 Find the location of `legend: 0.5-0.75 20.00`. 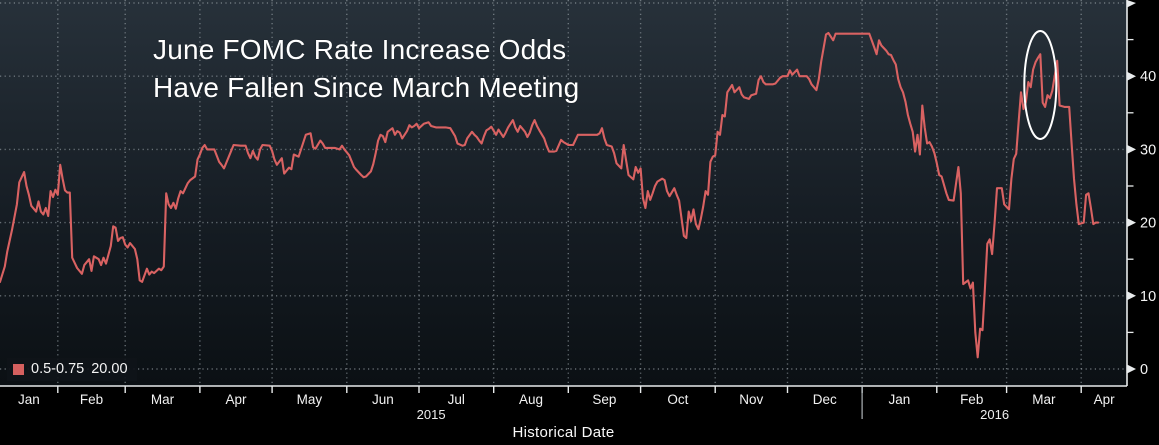

legend: 0.5-0.75 20.00 is located at coordinates (72, 369).